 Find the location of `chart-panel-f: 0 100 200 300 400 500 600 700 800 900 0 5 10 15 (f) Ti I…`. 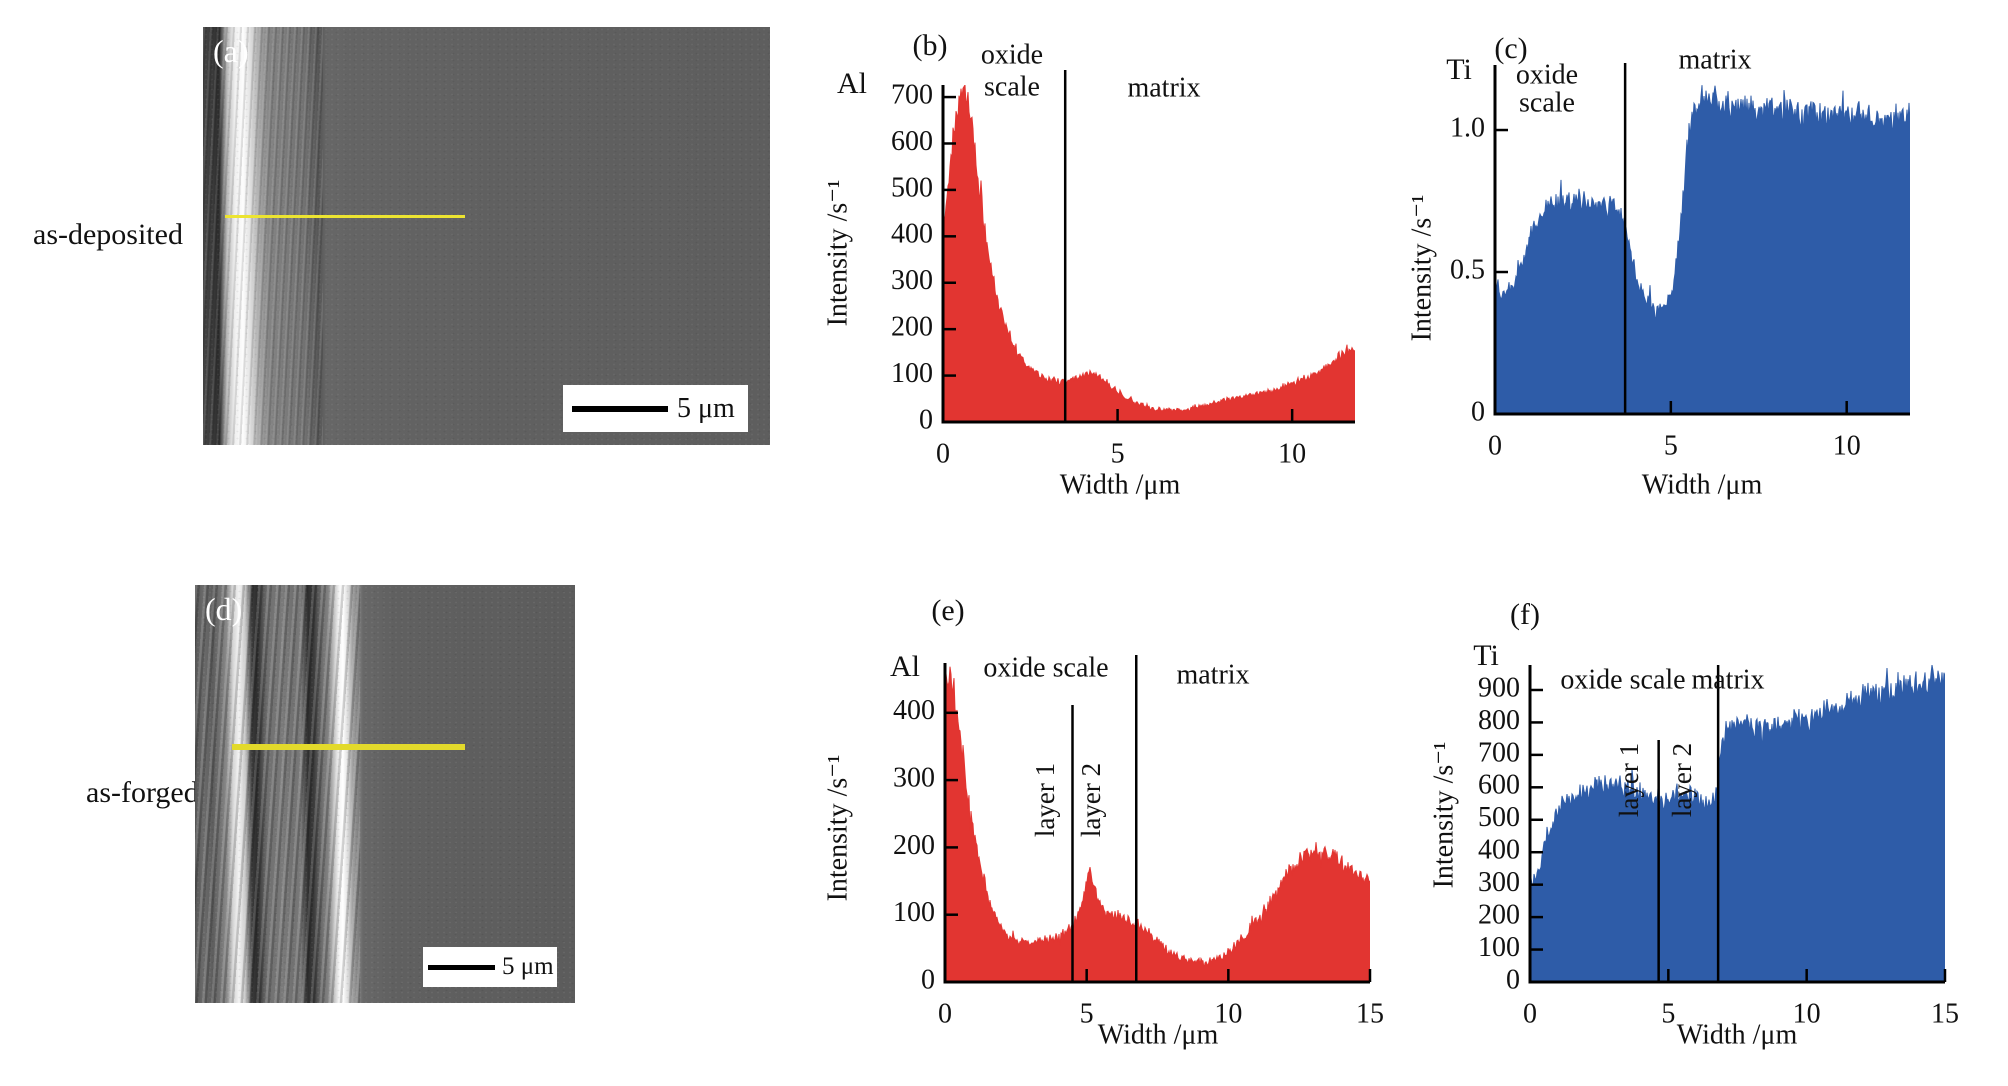

chart-panel-f: 0 100 200 300 400 500 600 700 800 900 0 5 10 15 (f) Ti I… is located at coordinates (1704, 833).